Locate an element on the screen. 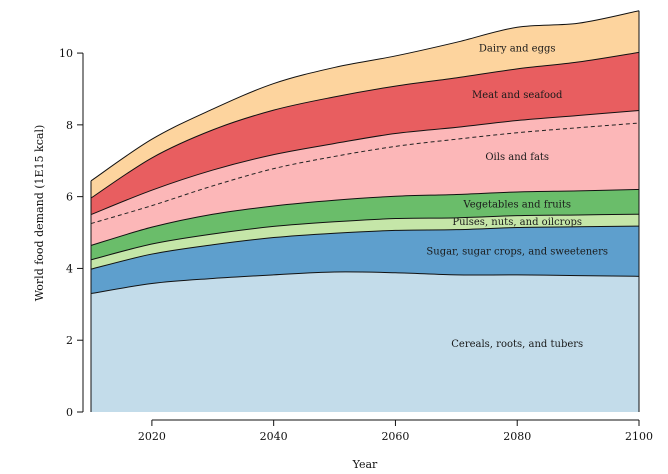 This screenshot has height=474, width=668. x-tick-label-2040: 2040 is located at coordinates (274, 436).